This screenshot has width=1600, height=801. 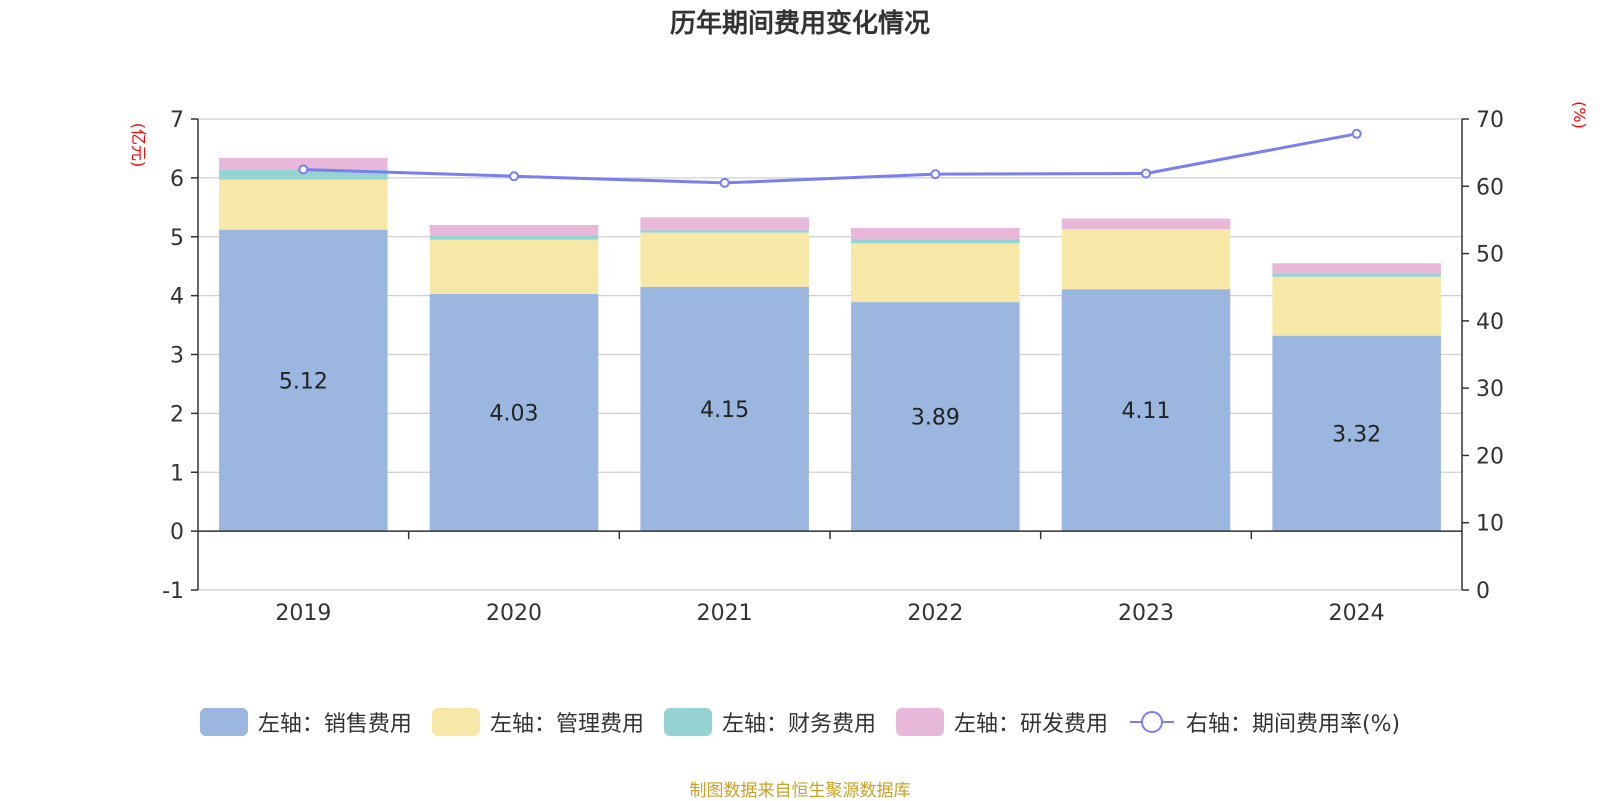 I want to click on right-axis-tick-label: 60, so click(x=1490, y=187).